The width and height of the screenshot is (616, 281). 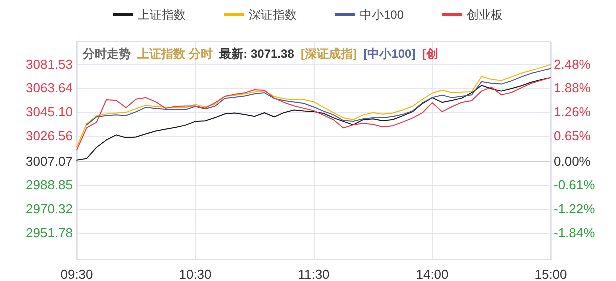 What do you see at coordinates (573, 88) in the screenshot?
I see `y2-tick-label: 1.88%` at bounding box center [573, 88].